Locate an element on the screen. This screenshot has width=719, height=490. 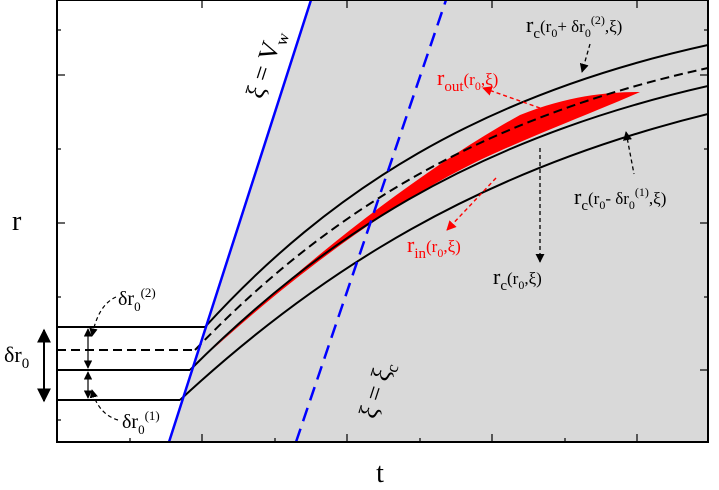
rc-plus-label: rc(r0+ δr0(2),ξ) is located at coordinates (574, 27).